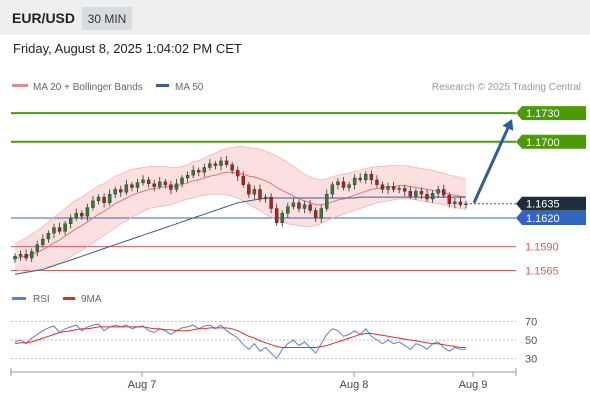 Image resolution: width=590 pixels, height=405 pixels. Describe the element at coordinates (69, 298) in the screenshot. I see `rsi-ma-legend-swatch` at that location.